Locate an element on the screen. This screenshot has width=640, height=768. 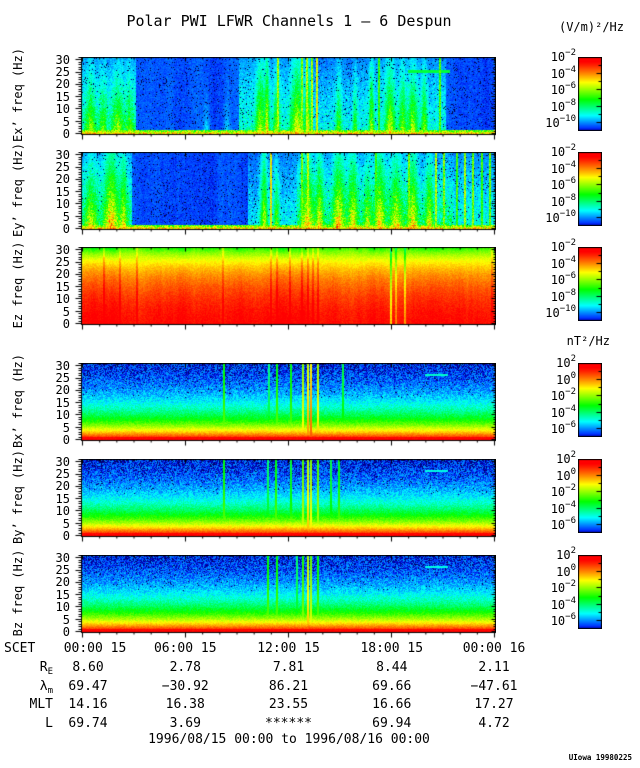
colorbar-bx is located at coordinates (590, 400).